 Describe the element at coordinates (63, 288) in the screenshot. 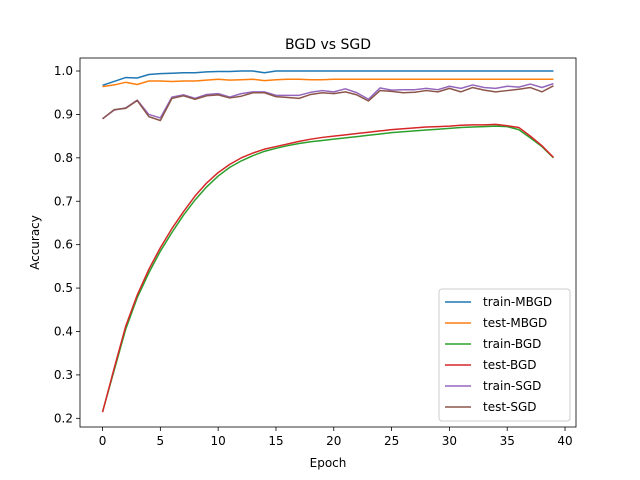

I see `y-tick-label: 0.5` at that location.